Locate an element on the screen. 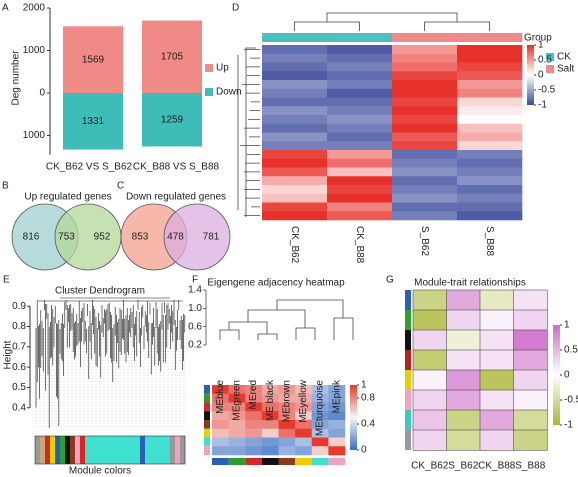  venn-title: Down regulated genes is located at coordinates (176, 197).